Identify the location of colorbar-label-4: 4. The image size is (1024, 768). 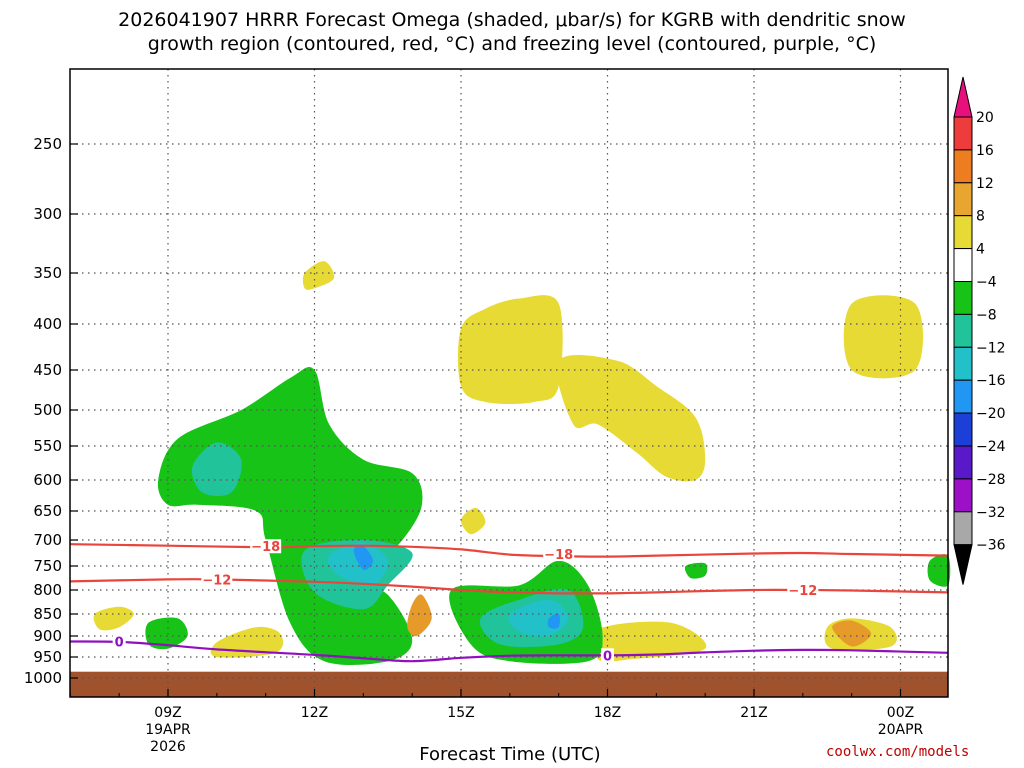
(980, 250).